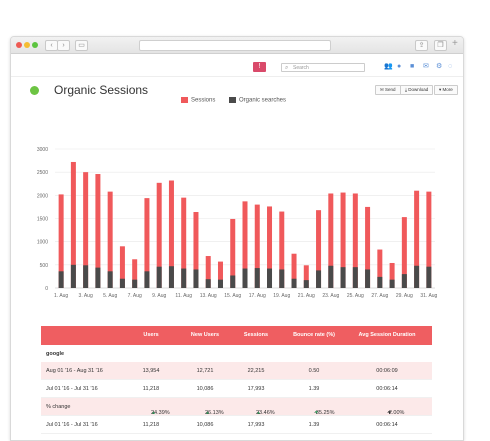 Image resolution: width=490 pixels, height=441 pixels. What do you see at coordinates (58, 407) in the screenshot?
I see `row-label: % change` at bounding box center [58, 407].